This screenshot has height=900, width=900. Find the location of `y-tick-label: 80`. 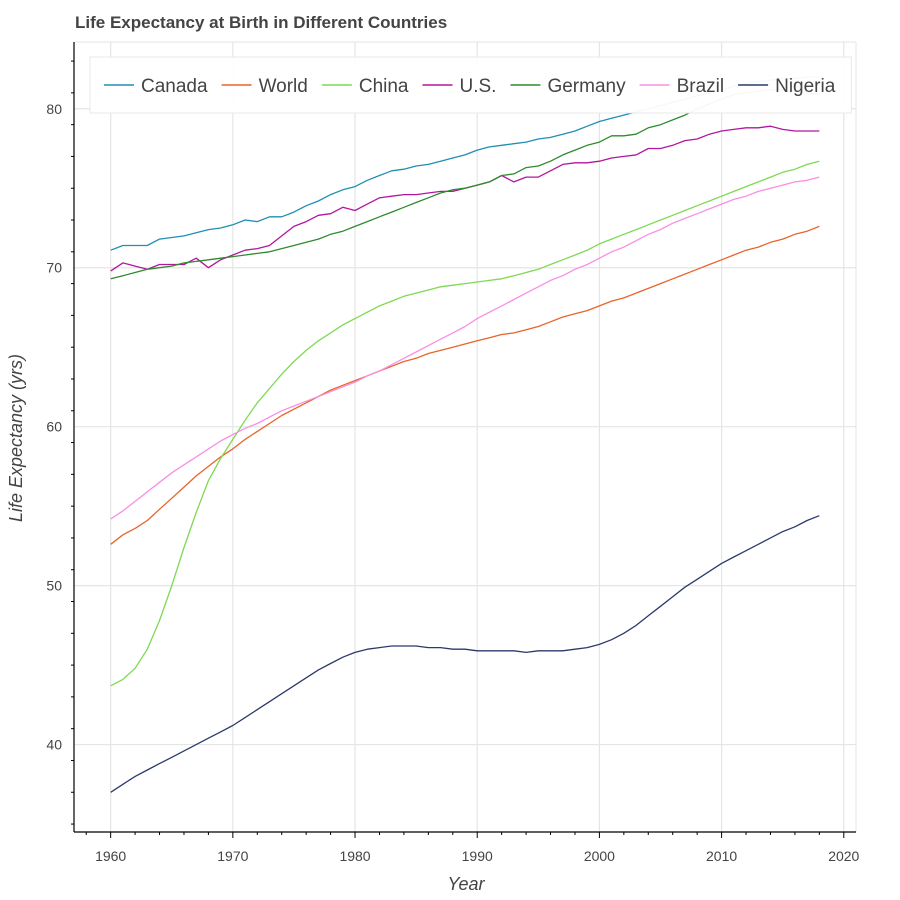

y-tick-label: 80 is located at coordinates (54, 109).